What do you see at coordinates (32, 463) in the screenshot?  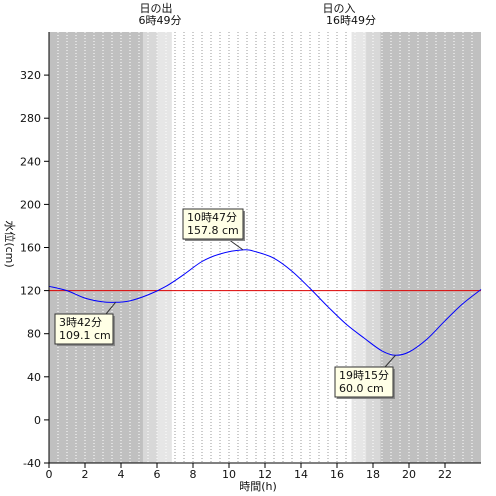 I see `y-tick-label: -40` at bounding box center [32, 463].